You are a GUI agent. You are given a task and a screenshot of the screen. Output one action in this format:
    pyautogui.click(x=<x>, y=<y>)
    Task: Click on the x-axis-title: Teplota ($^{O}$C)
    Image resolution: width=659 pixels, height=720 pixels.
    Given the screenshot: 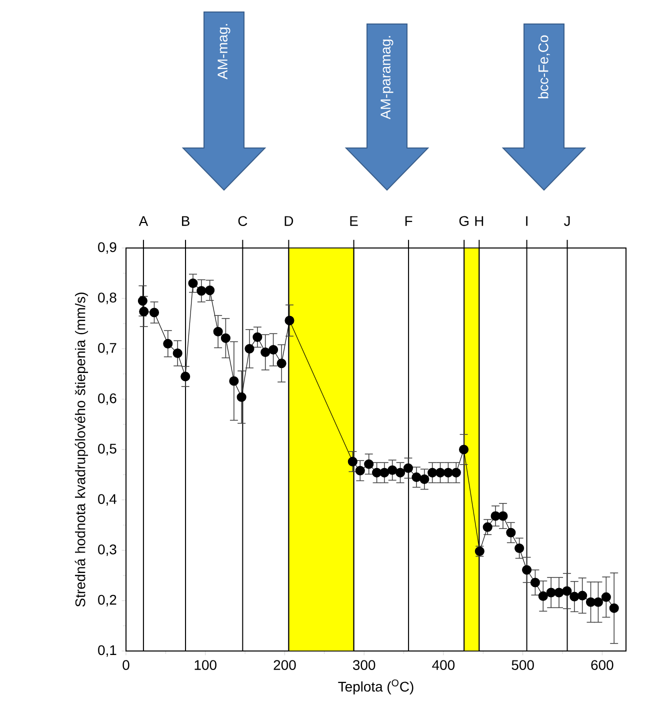 What is the action you would take?
    pyautogui.click(x=376, y=686)
    